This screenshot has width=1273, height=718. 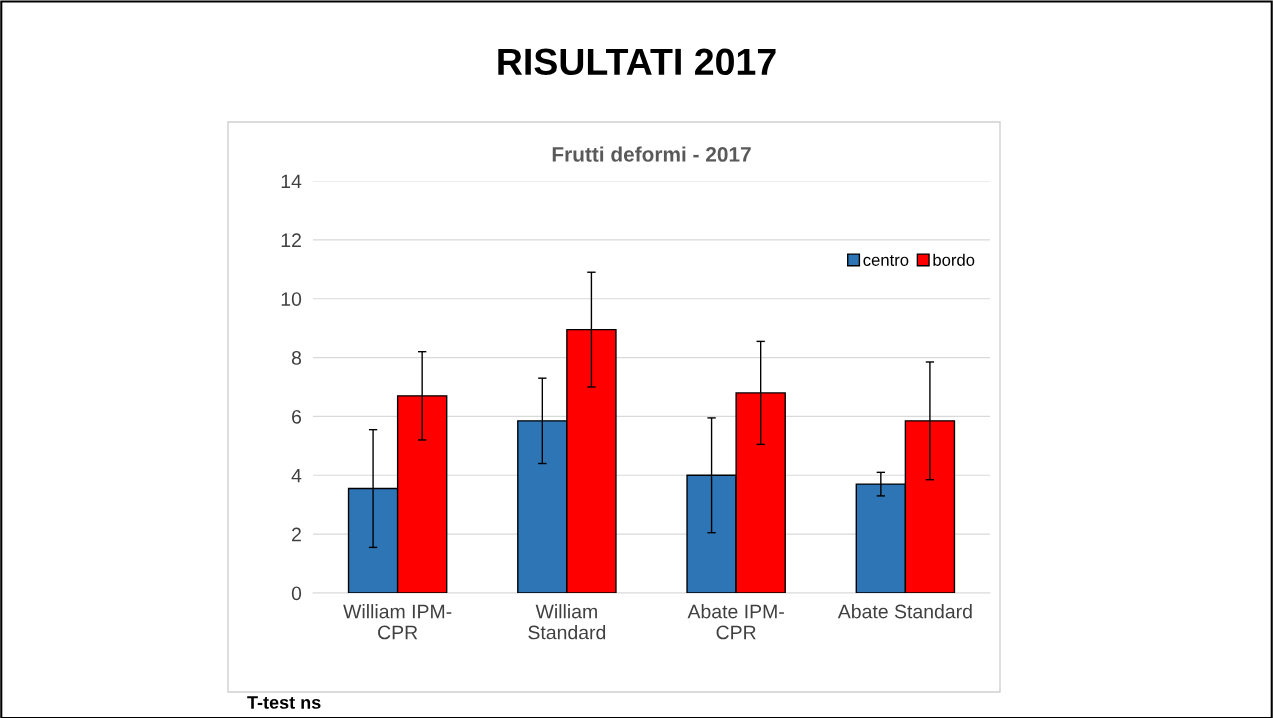 What do you see at coordinates (296, 593) in the screenshot?
I see `y-tick-label: 0` at bounding box center [296, 593].